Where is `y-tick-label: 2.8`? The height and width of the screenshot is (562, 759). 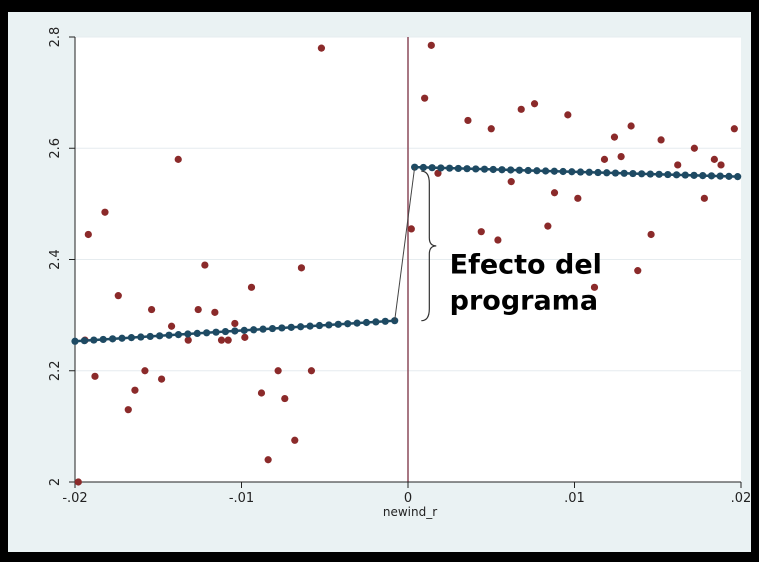 y-tick-label: 2.8 is located at coordinates (55, 37).